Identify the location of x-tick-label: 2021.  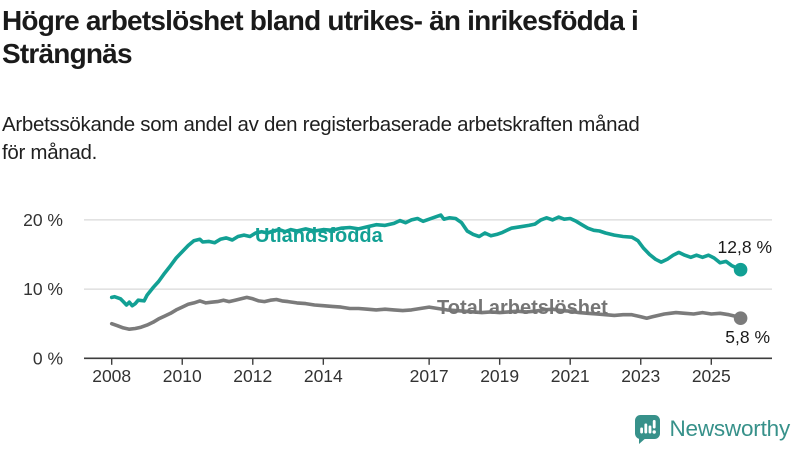
(570, 376).